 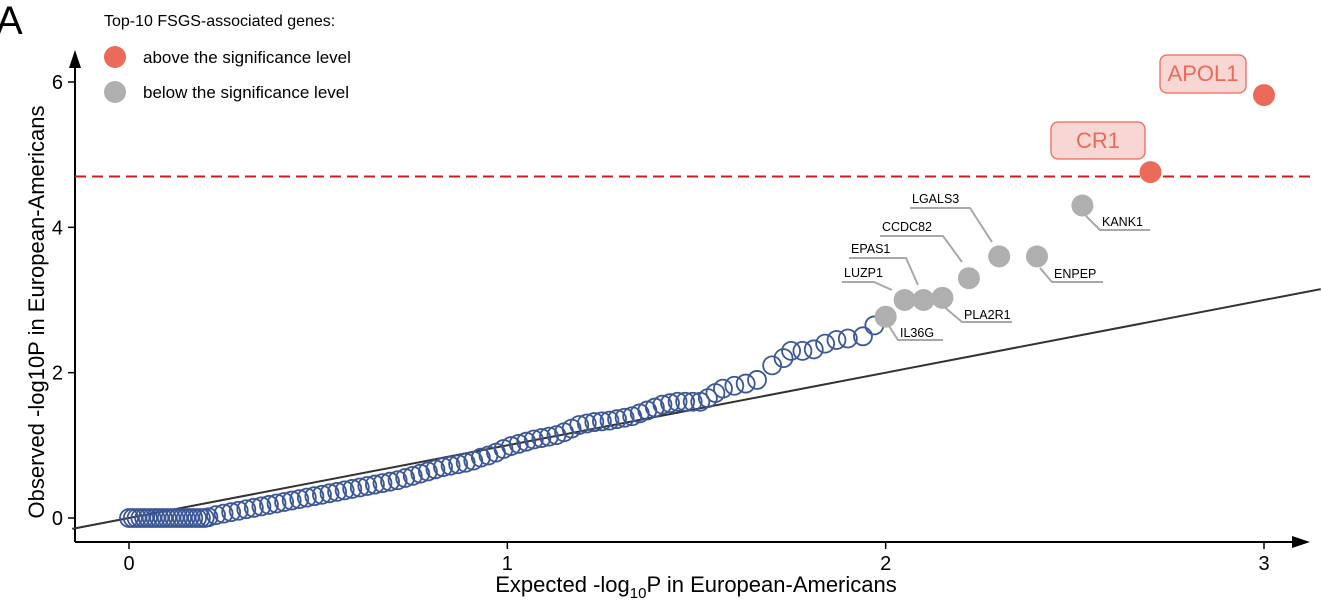 I want to click on x-axis-label: Expected -log10P in European-Americans, so click(x=696, y=587).